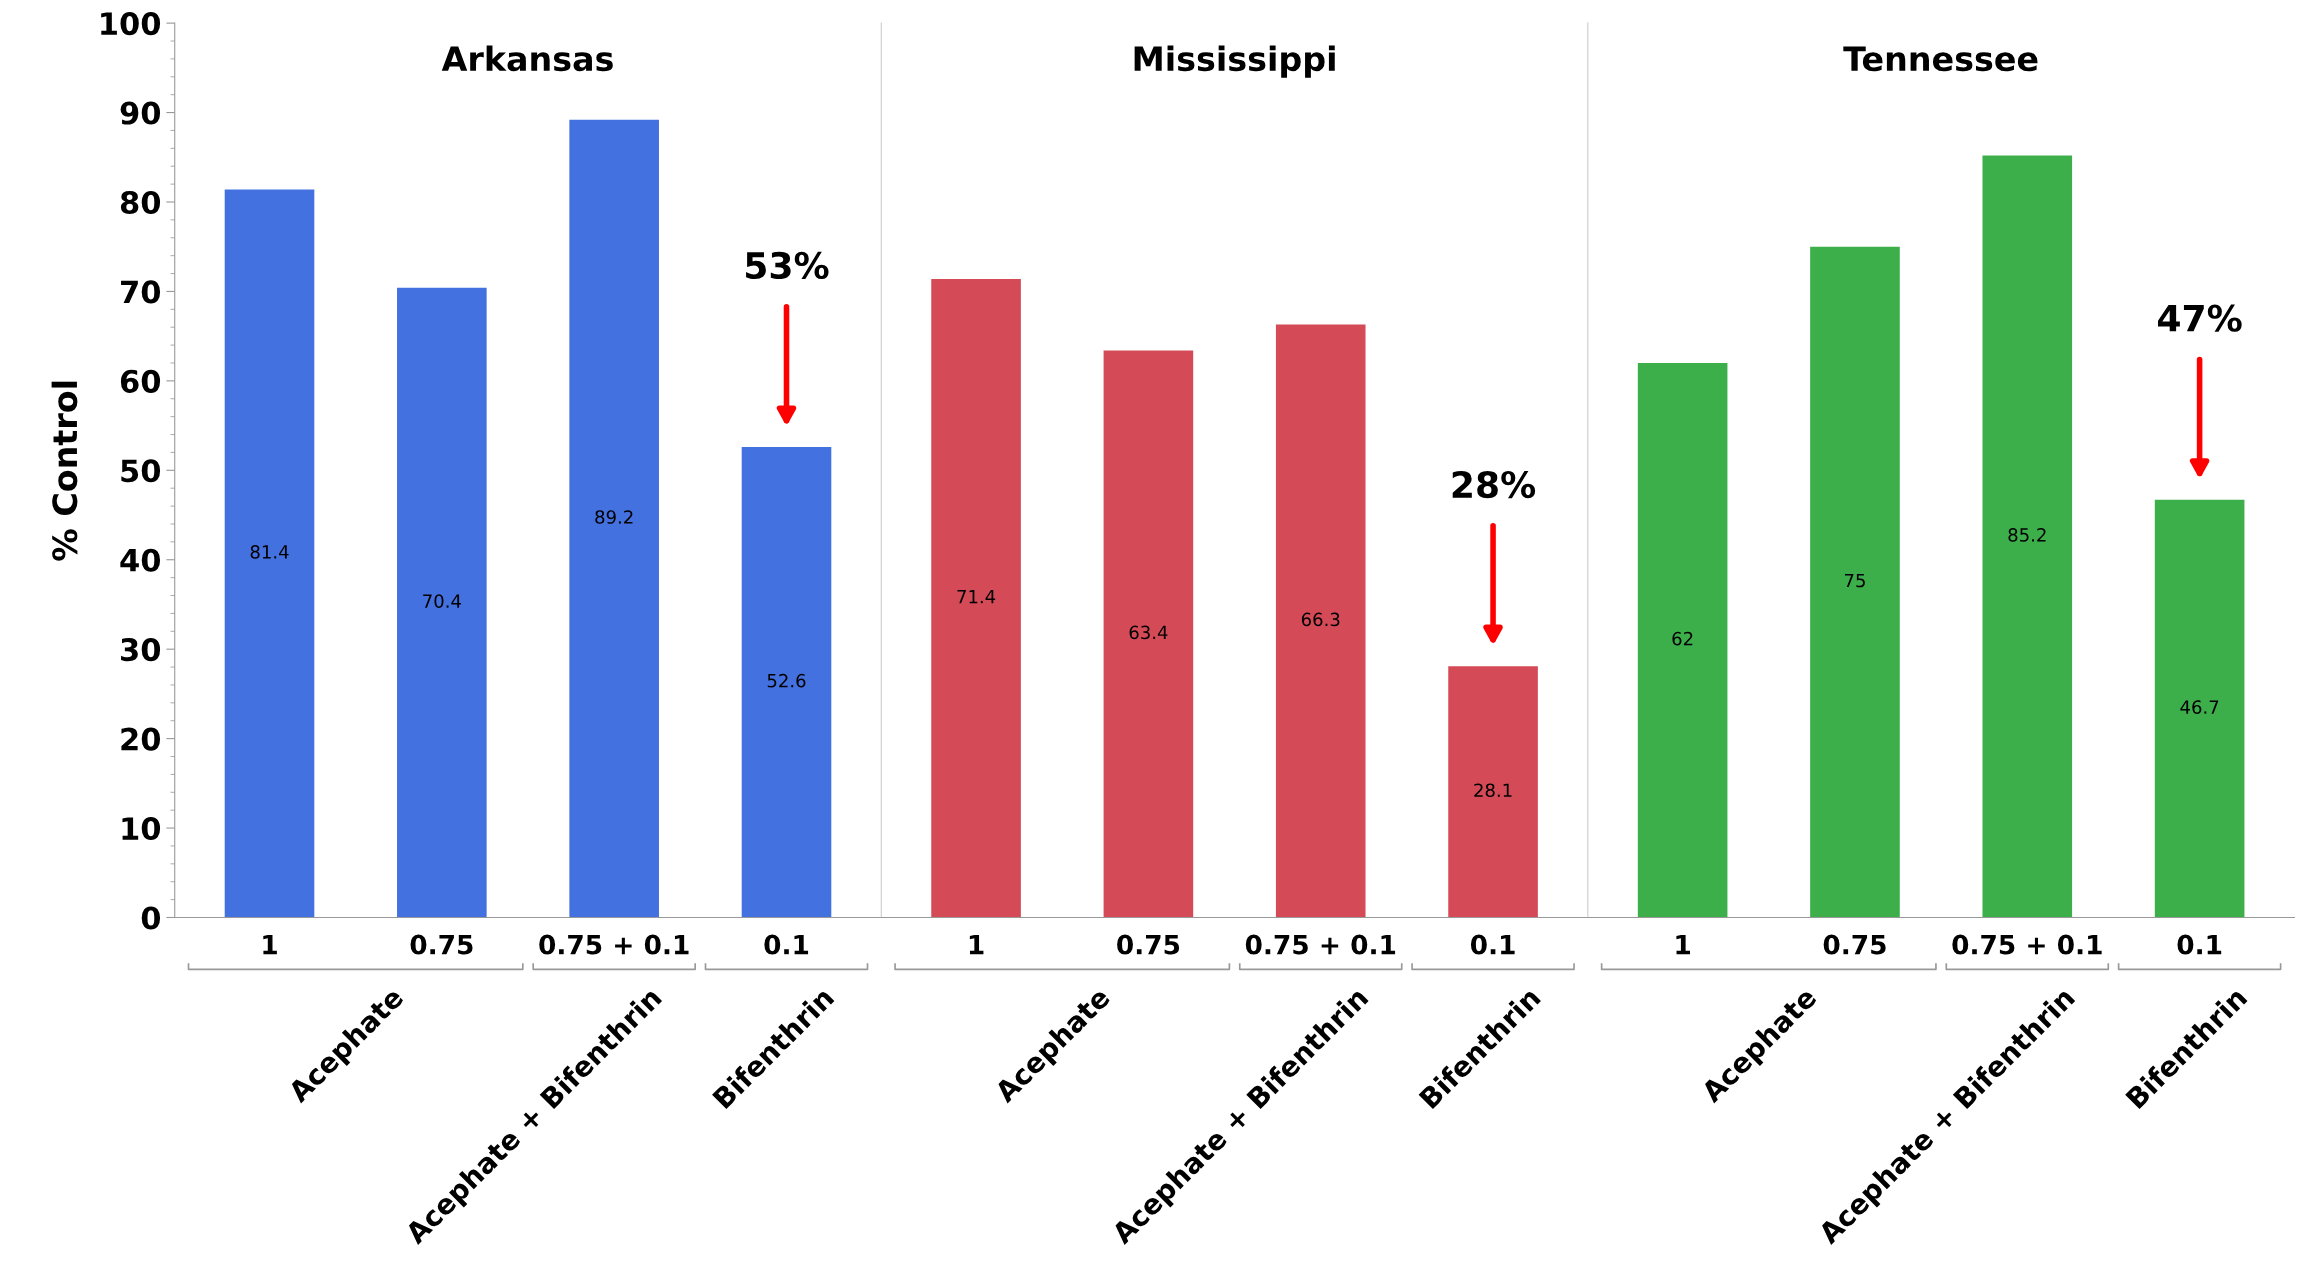 This screenshot has height=1285, width=2299. Describe the element at coordinates (1234, 61) in the screenshot. I see `text: Mississippi` at that location.